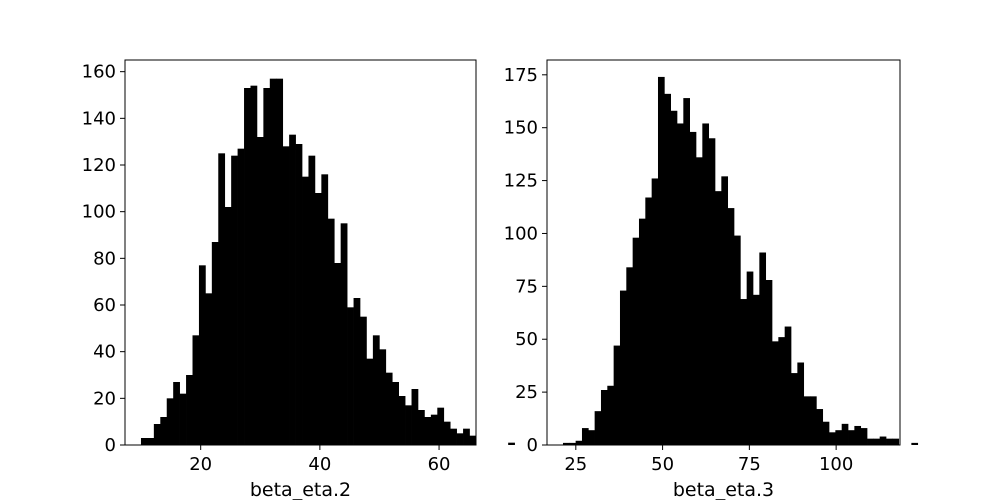  I want to click on y-tick-label: 25, so click(526, 392).